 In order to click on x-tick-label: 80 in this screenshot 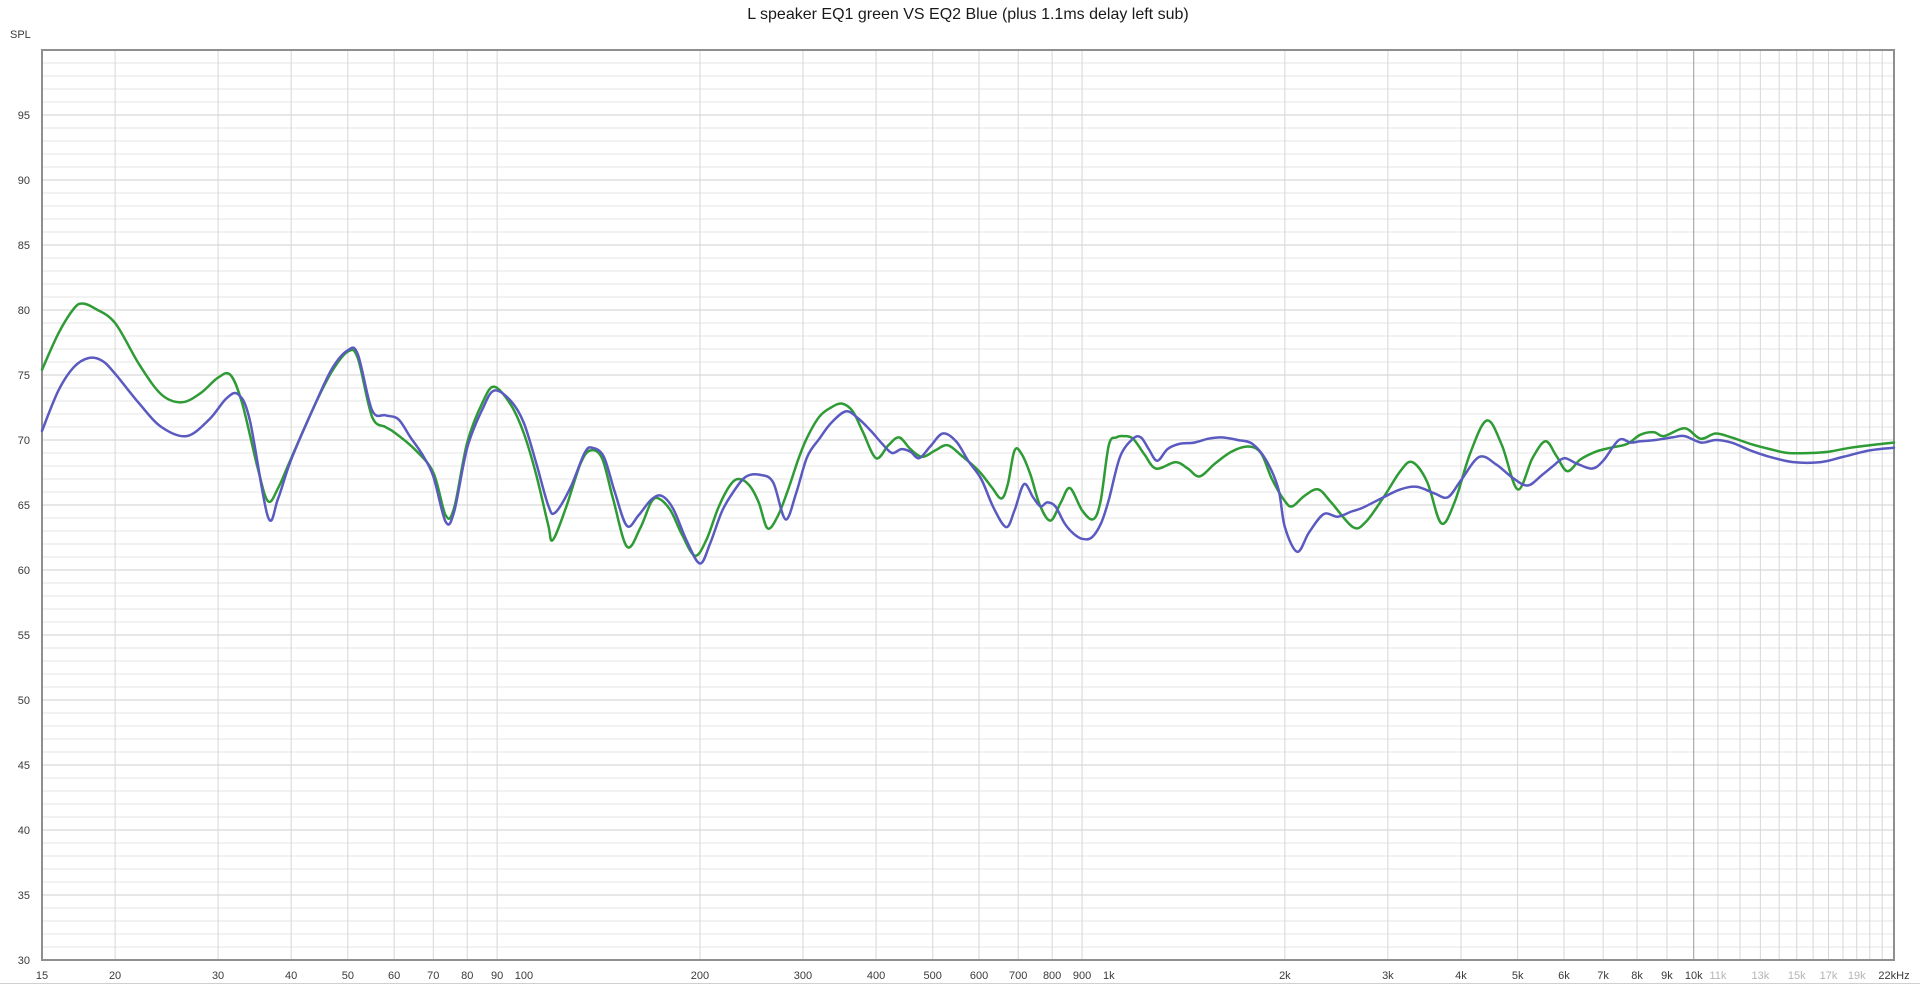, I will do `click(467, 976)`.